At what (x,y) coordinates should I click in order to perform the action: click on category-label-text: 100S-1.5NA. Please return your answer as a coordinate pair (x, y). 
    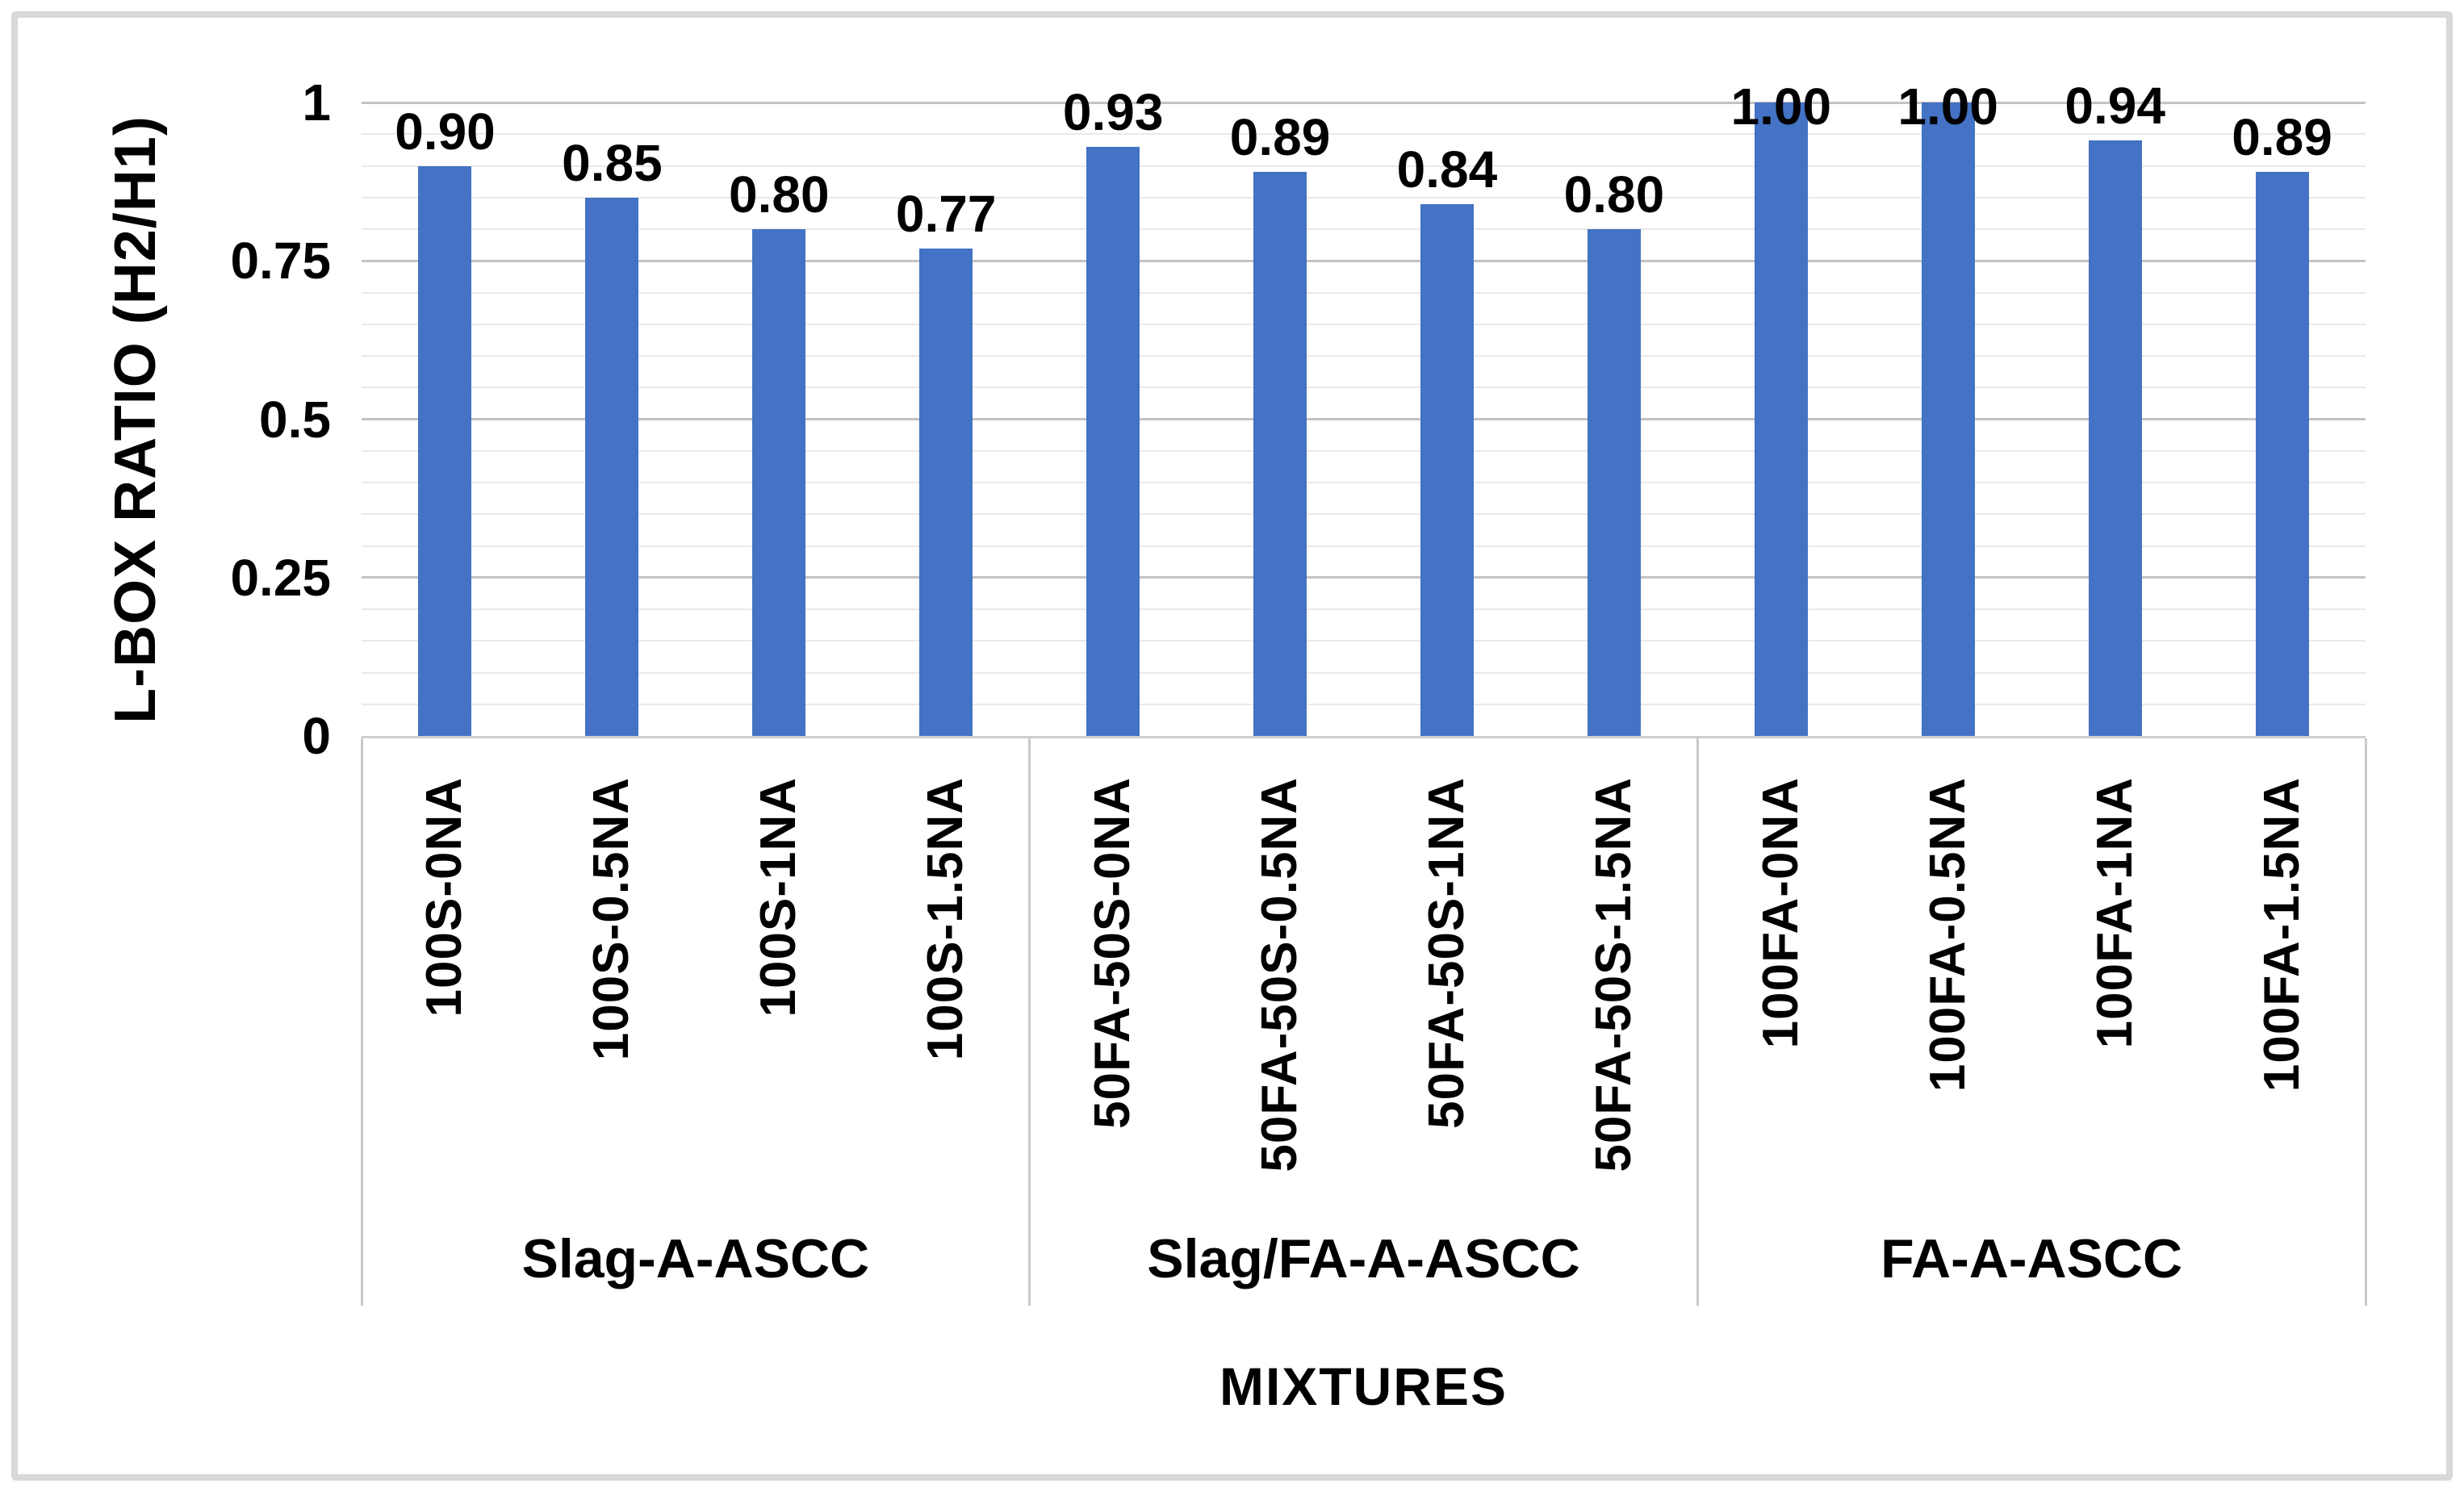
    Looking at the image, I should click on (946, 919).